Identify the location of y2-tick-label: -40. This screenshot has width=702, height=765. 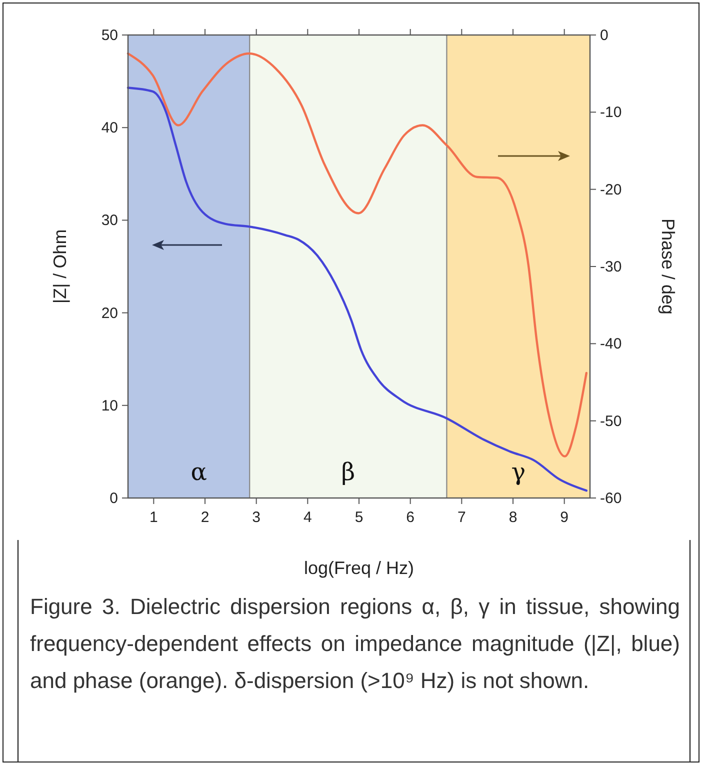
(611, 344).